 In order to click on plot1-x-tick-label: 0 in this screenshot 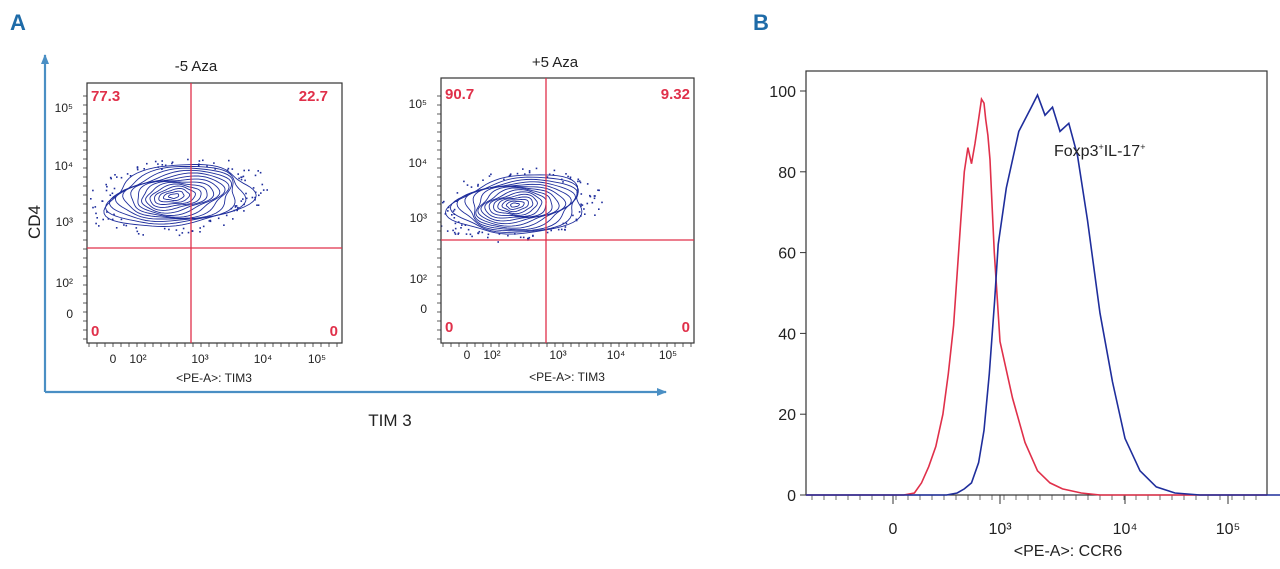, I will do `click(113, 359)`.